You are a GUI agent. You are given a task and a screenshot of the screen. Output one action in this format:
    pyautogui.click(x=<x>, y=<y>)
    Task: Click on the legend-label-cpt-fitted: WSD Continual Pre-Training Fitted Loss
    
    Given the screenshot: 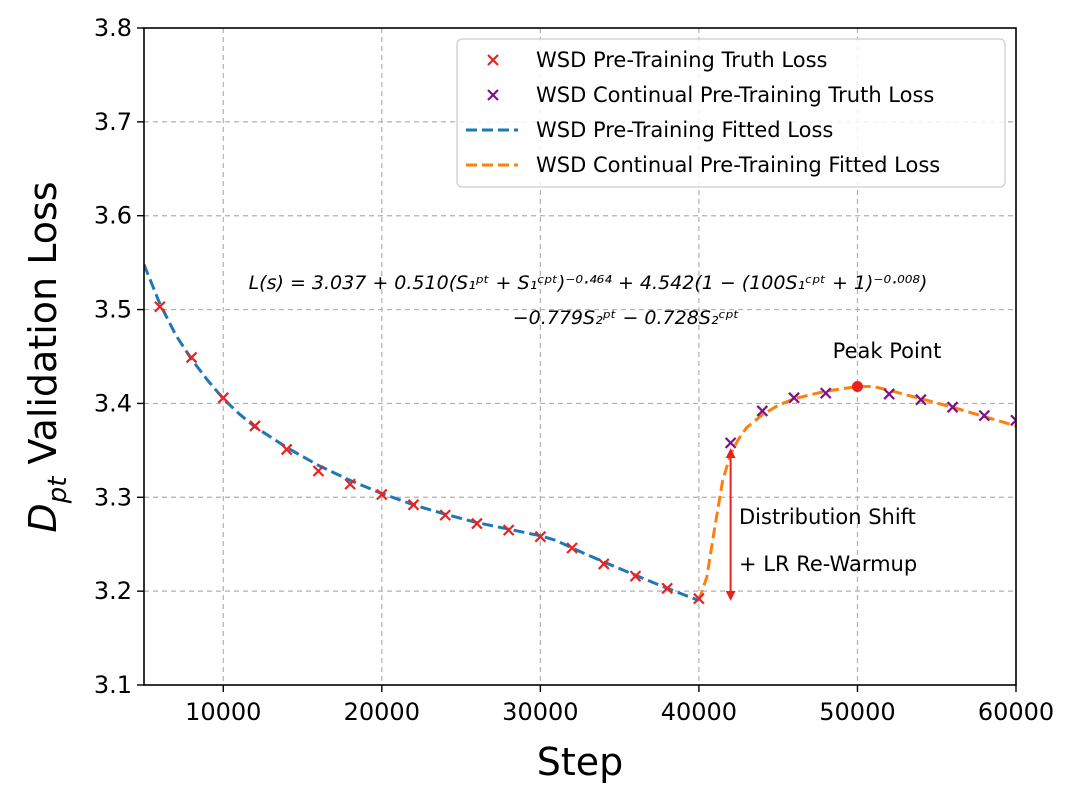 What is the action you would take?
    pyautogui.click(x=738, y=165)
    